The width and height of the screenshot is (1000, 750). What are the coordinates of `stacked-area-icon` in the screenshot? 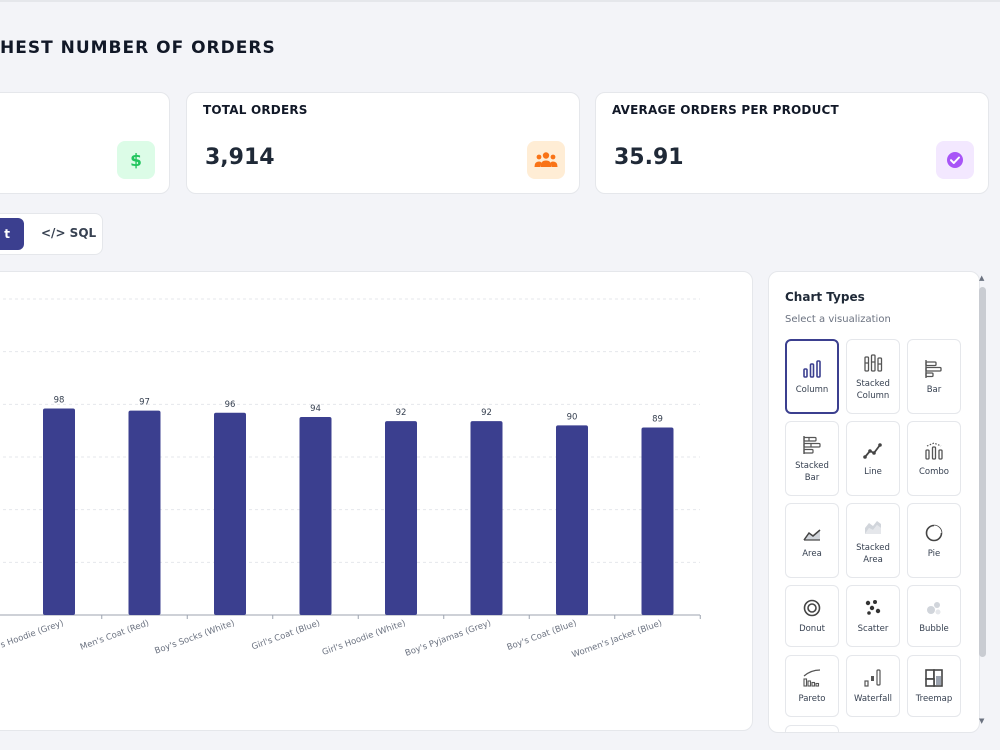 It's located at (873, 527).